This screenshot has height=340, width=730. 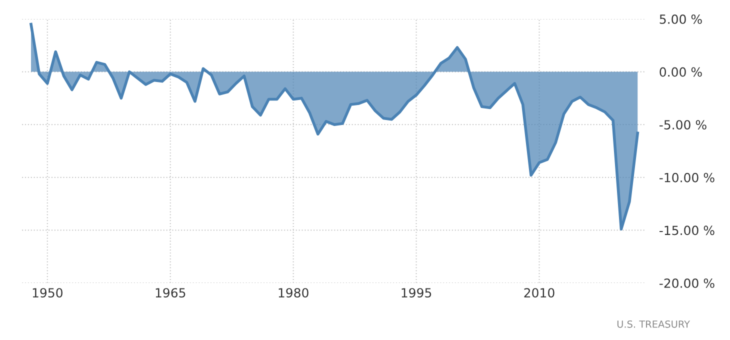 What do you see at coordinates (687, 283) in the screenshot?
I see `y-tick-label: -20.00 %` at bounding box center [687, 283].